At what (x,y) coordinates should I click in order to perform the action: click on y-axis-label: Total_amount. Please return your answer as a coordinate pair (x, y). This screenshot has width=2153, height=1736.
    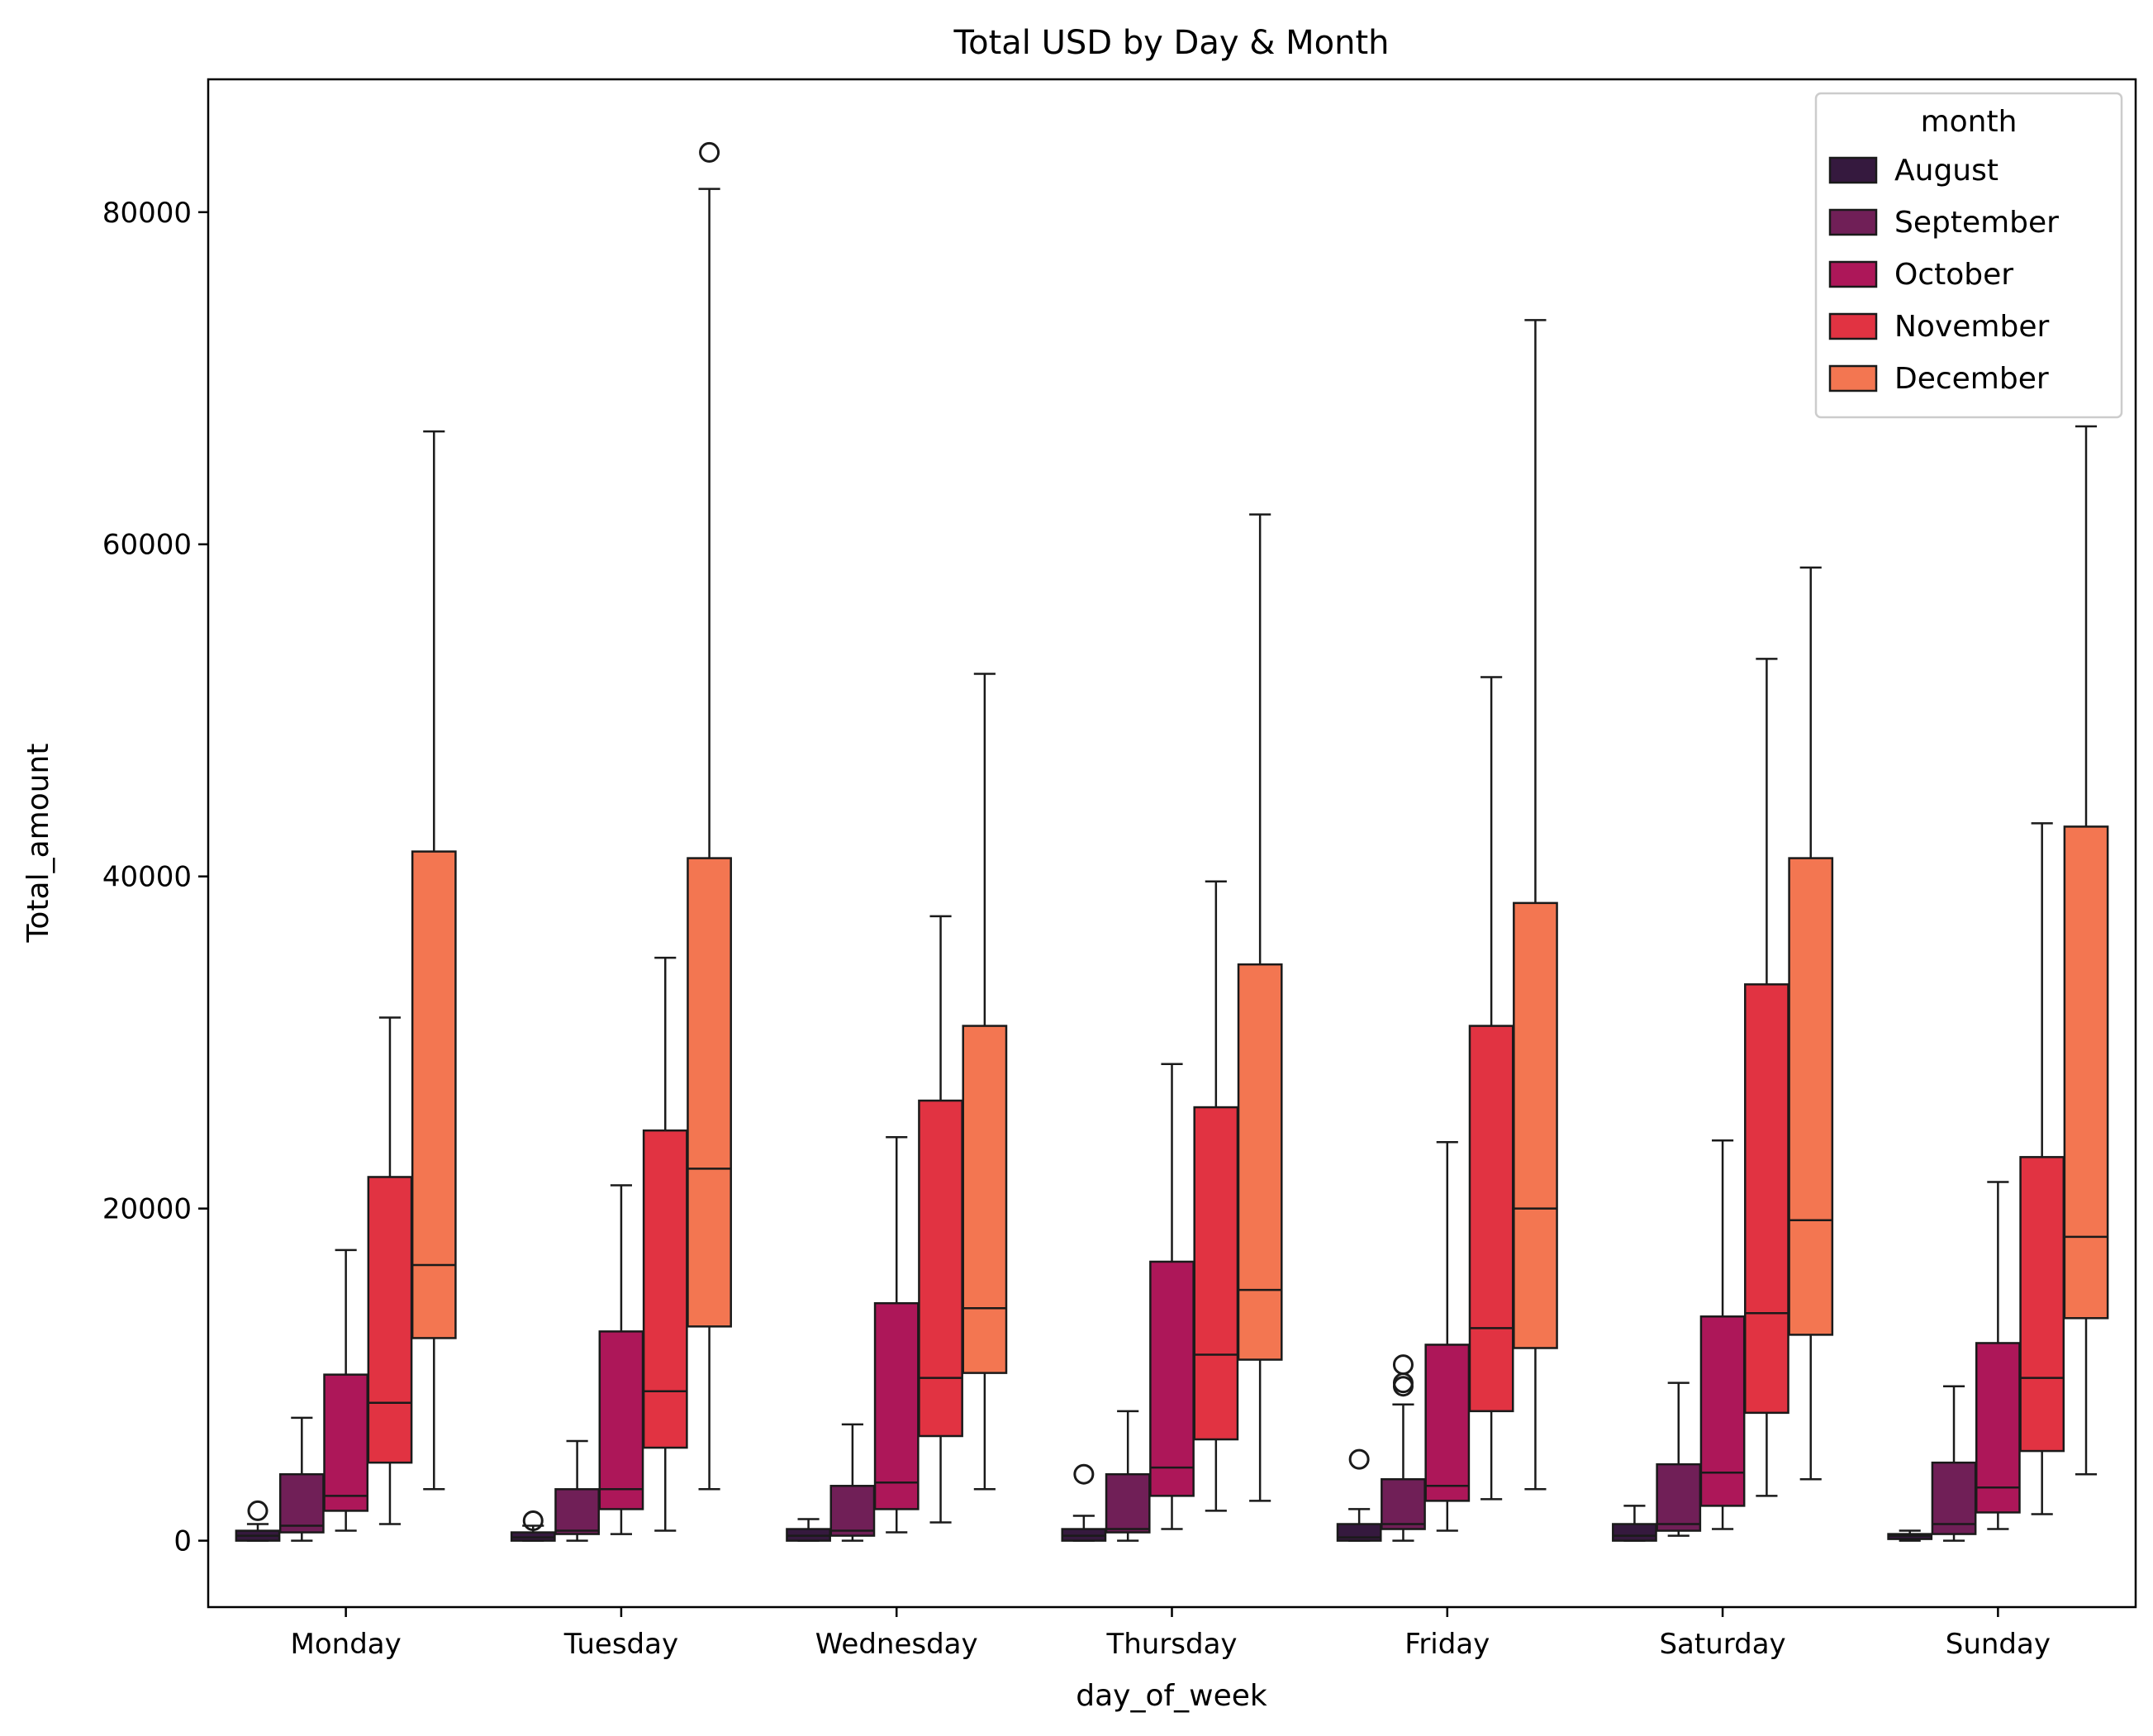
    Looking at the image, I should click on (38, 844).